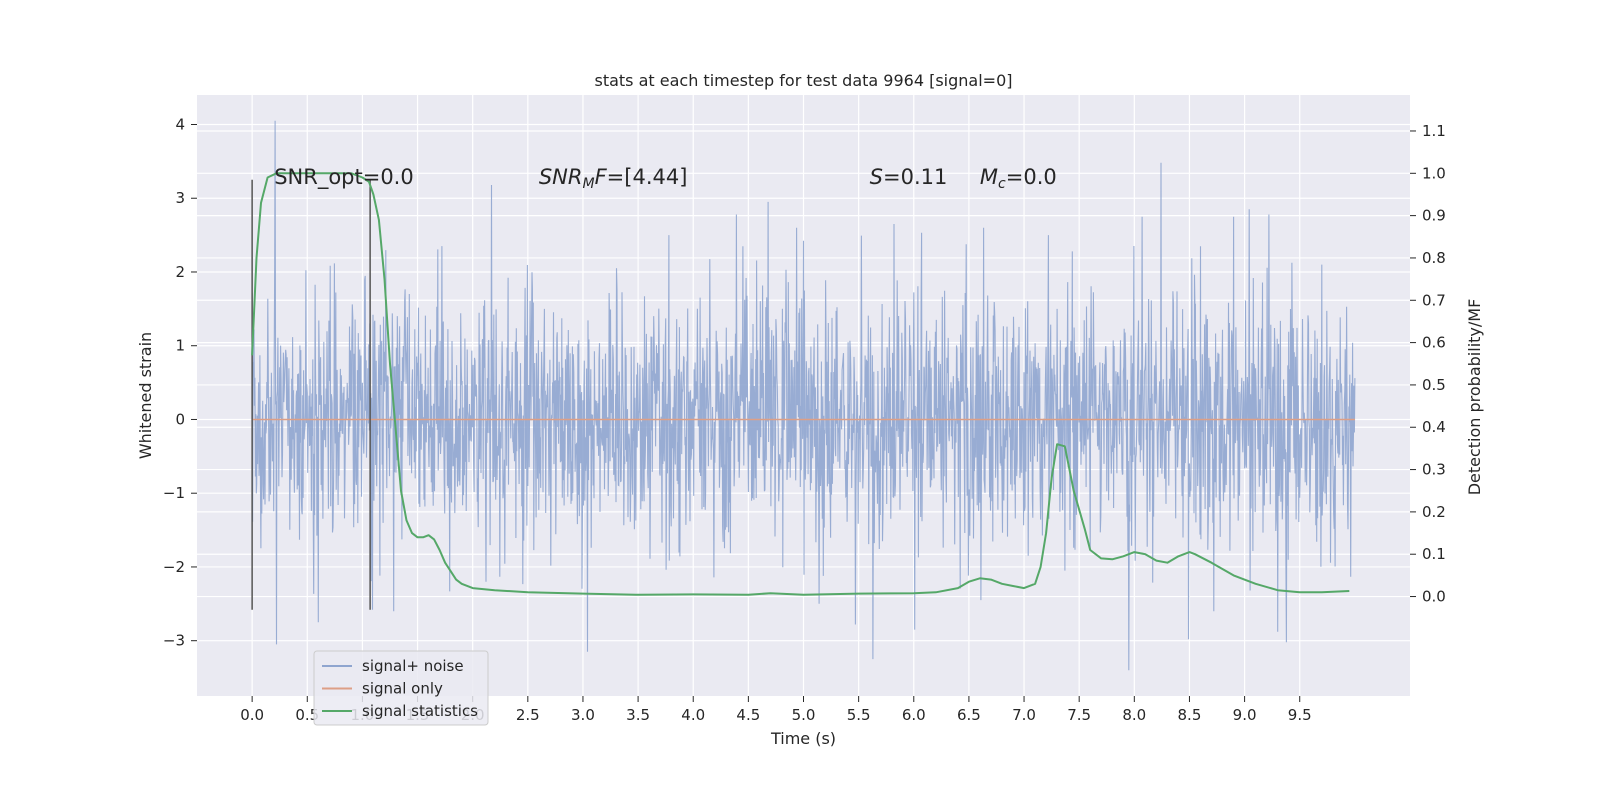 Image resolution: width=1600 pixels, height=800 pixels. I want to click on x-axis-title: Time (s), so click(803, 738).